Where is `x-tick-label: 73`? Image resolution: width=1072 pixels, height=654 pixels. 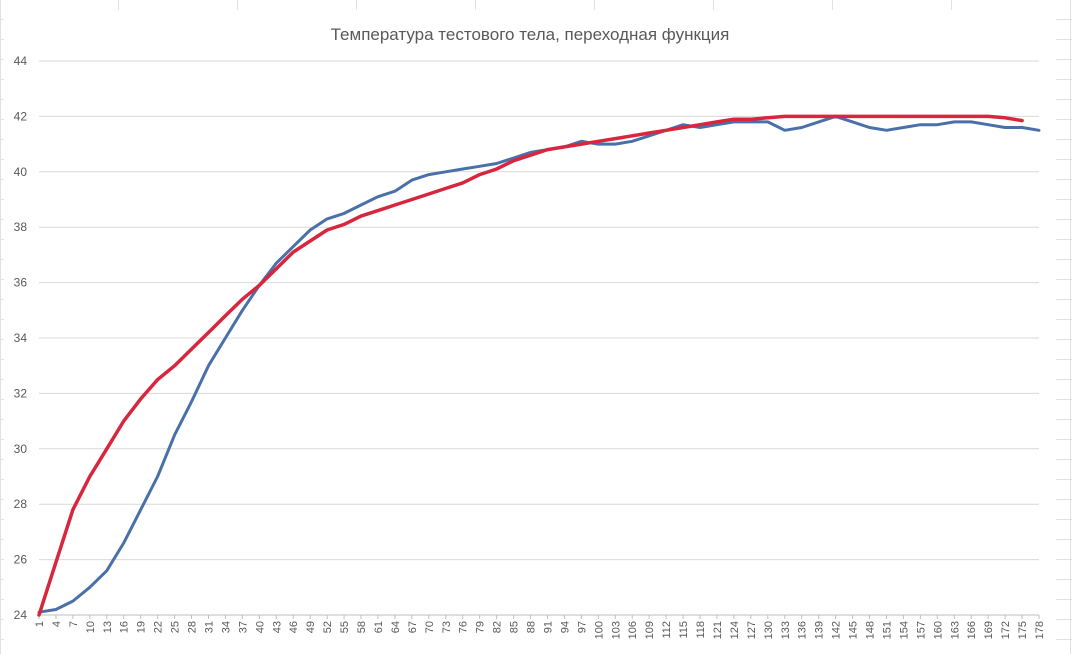 x-tick-label: 73 is located at coordinates (447, 627).